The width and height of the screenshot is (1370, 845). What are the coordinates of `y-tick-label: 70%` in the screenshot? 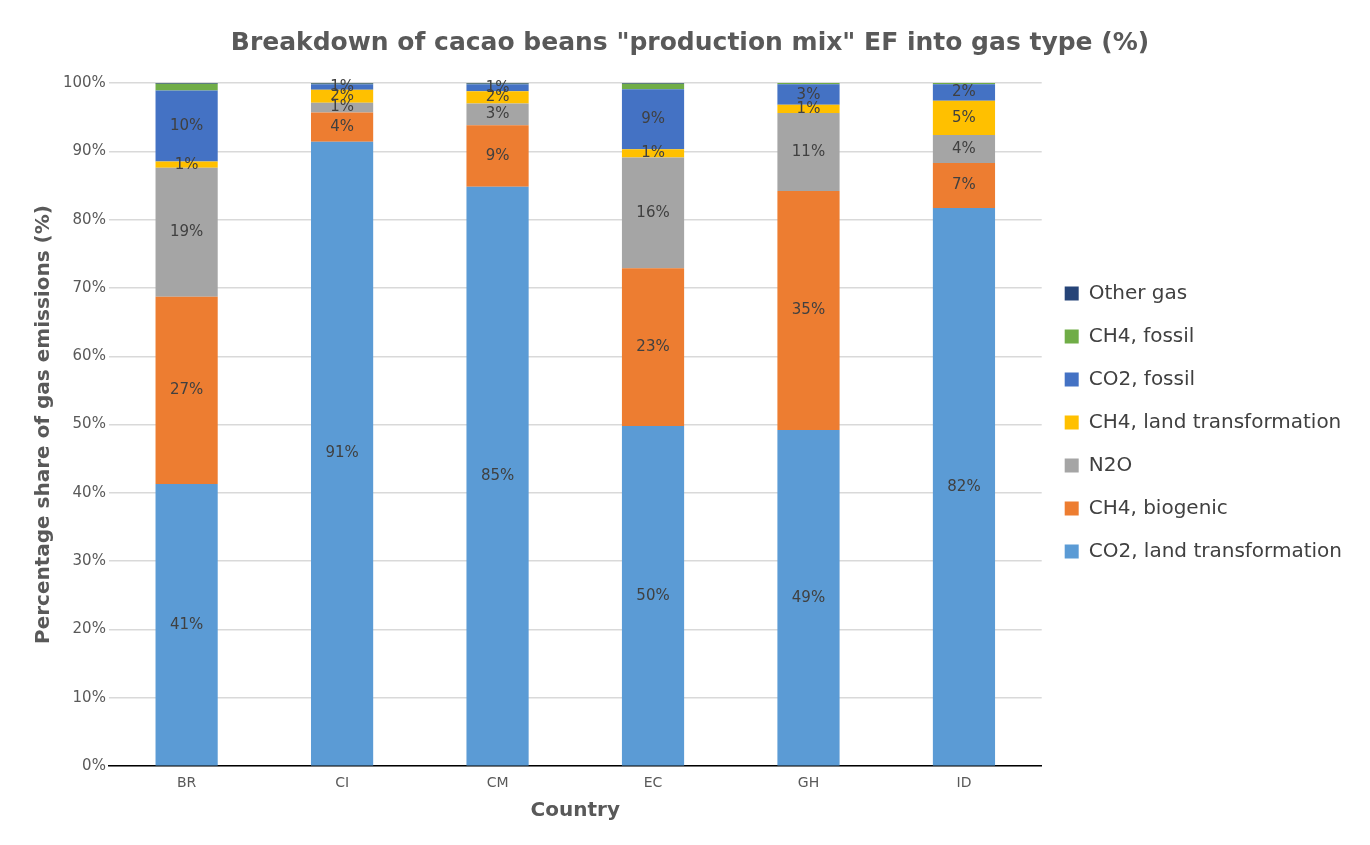 It's located at (89, 286).